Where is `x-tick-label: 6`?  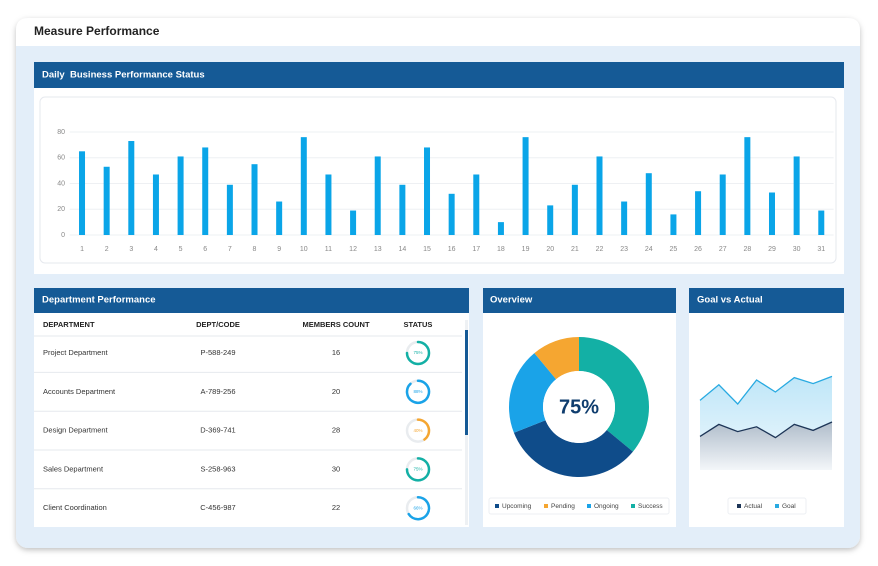 x-tick-label: 6 is located at coordinates (205, 249).